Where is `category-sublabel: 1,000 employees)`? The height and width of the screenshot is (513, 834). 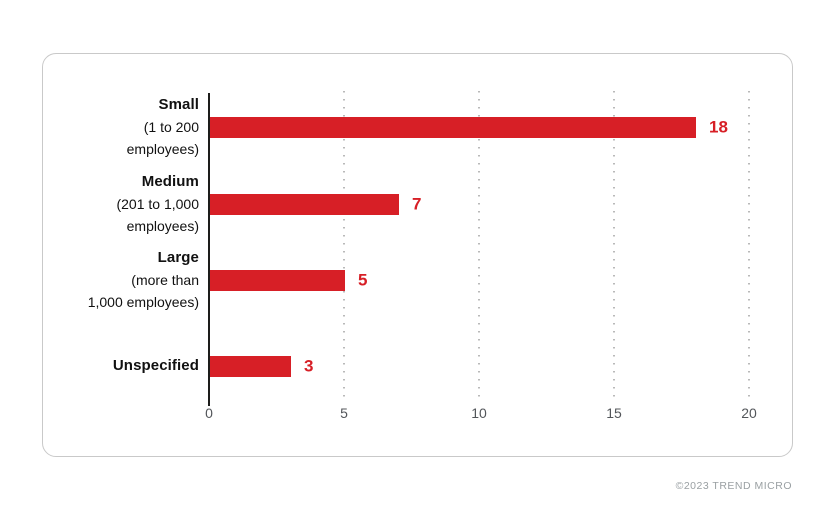
category-sublabel: 1,000 employees) is located at coordinates (143, 302).